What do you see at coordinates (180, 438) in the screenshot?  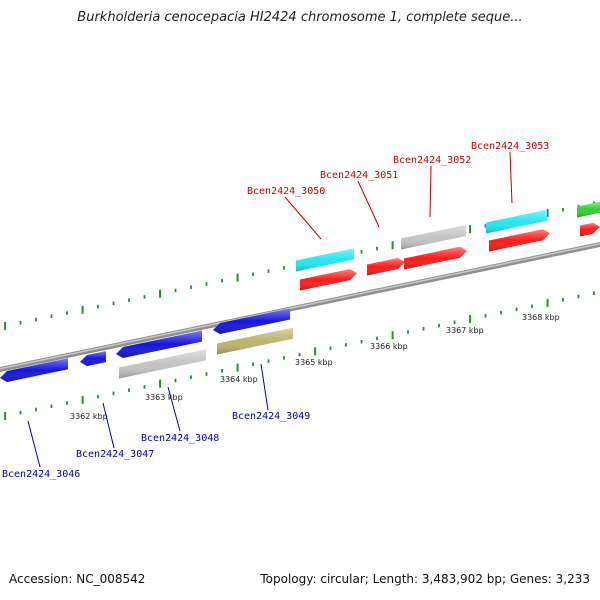 I see `gene-label-bottom: Bcen2424_3048` at bounding box center [180, 438].